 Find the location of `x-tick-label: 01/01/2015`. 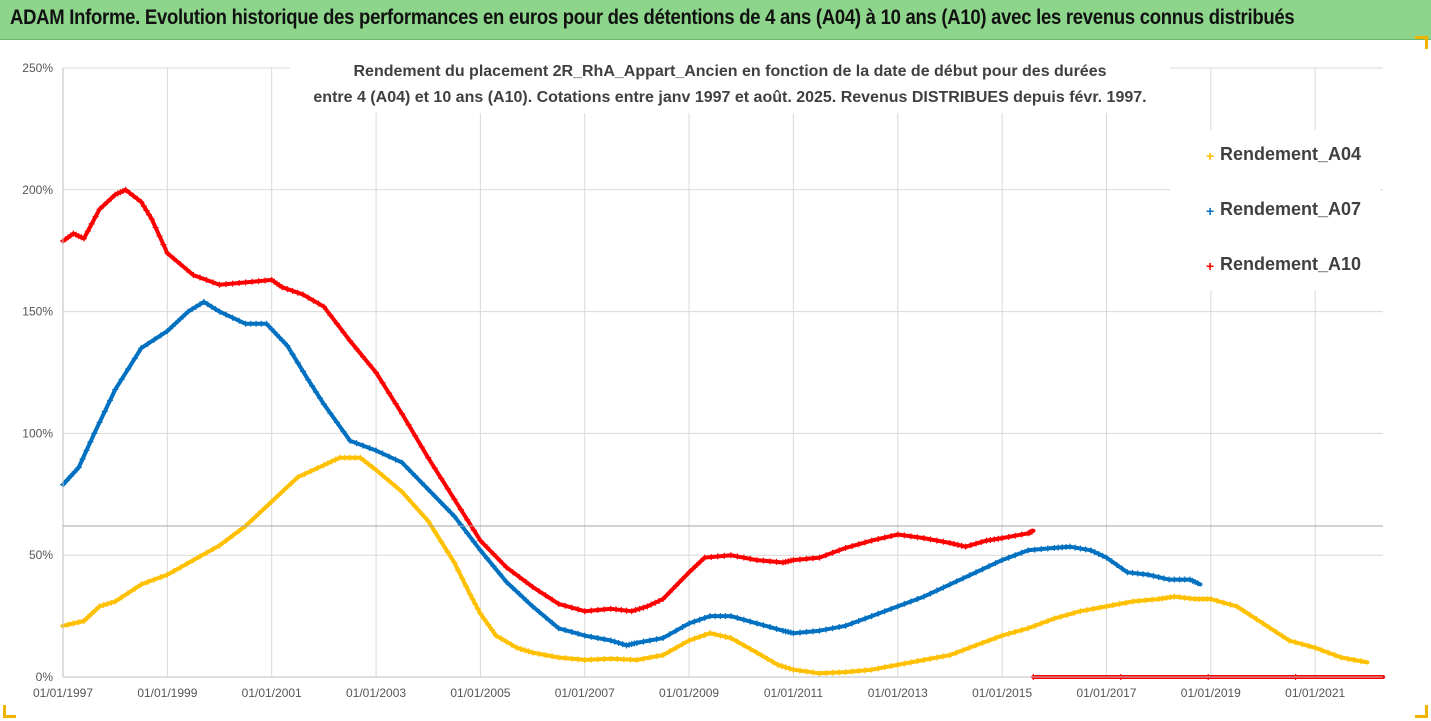

x-tick-label: 01/01/2015 is located at coordinates (1002, 693).